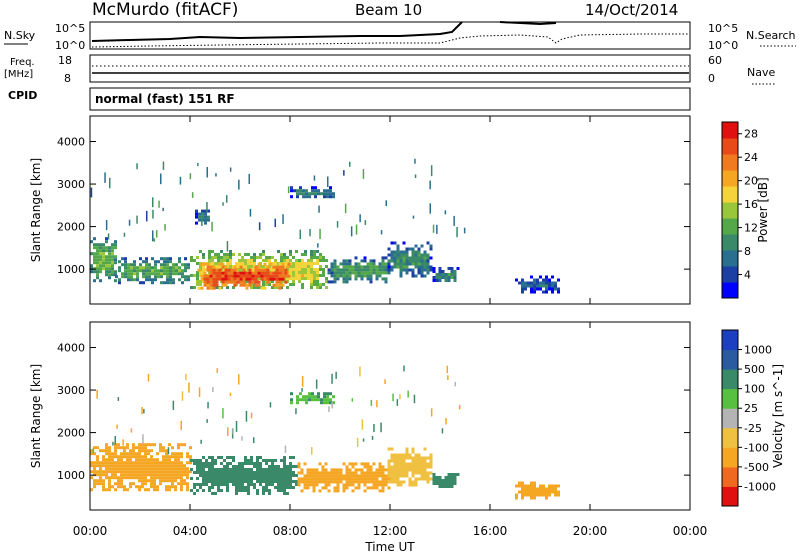 The image size is (800, 554). I want to click on velocity-colorbar-segment, so click(730, 437).